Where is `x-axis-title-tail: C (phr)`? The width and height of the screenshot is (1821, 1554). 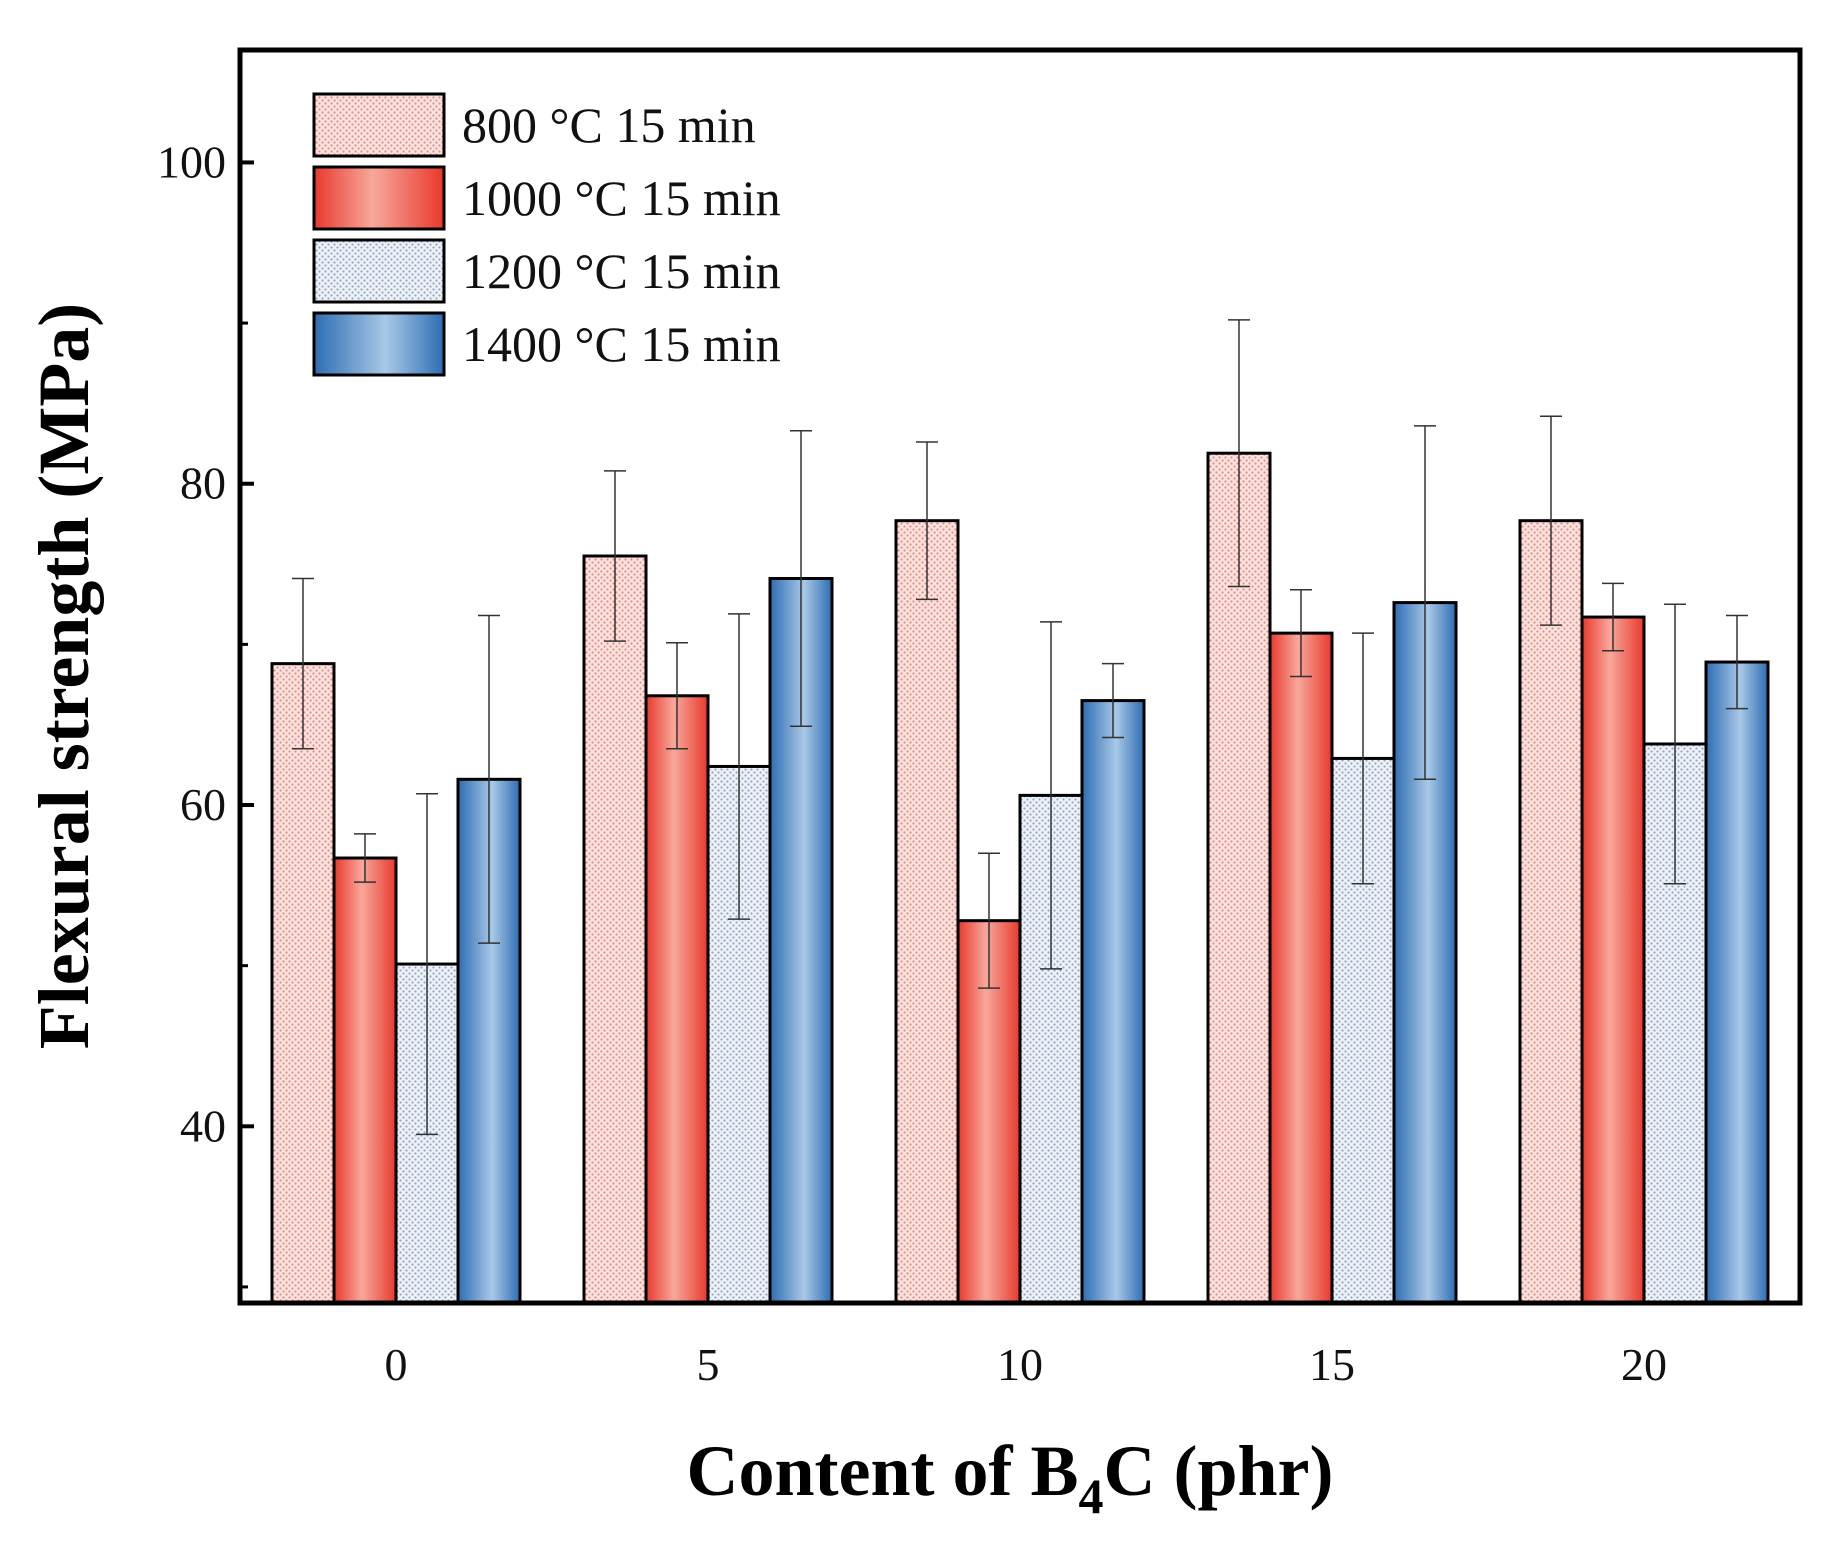 x-axis-title-tail: C (phr) is located at coordinates (1219, 1471).